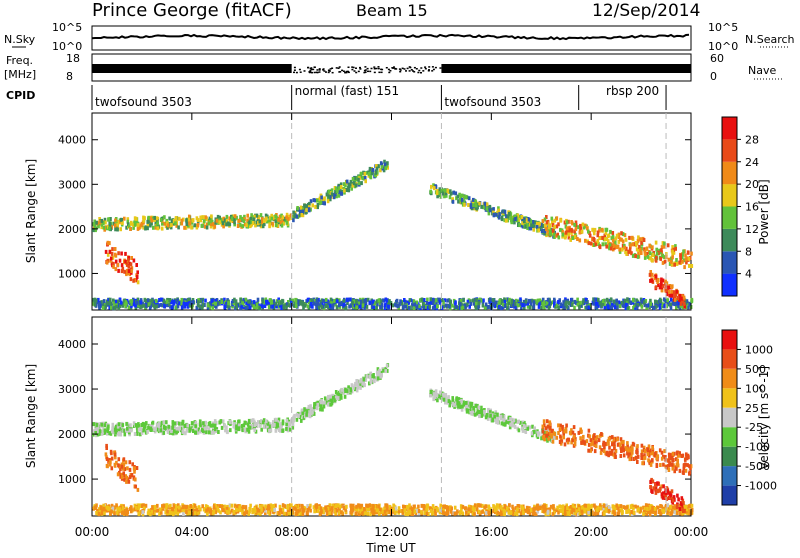 The width and height of the screenshot is (800, 558). What do you see at coordinates (399, 37) in the screenshot?
I see `noise-panel: N.Sky 10^5 10^0 10^5 10^0 N.Search` at bounding box center [399, 37].